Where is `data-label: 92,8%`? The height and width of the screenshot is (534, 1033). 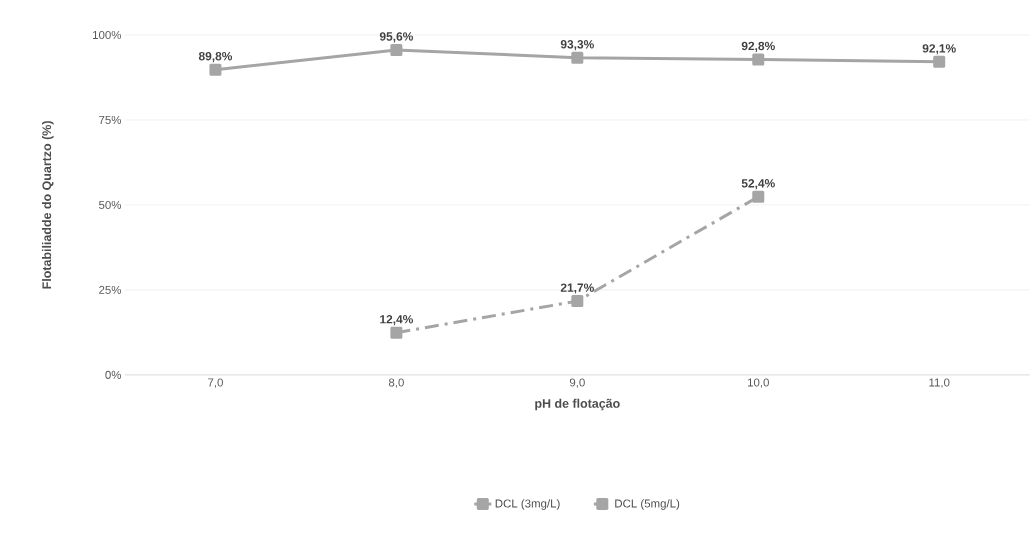
data-label: 92,8% is located at coordinates (758, 47).